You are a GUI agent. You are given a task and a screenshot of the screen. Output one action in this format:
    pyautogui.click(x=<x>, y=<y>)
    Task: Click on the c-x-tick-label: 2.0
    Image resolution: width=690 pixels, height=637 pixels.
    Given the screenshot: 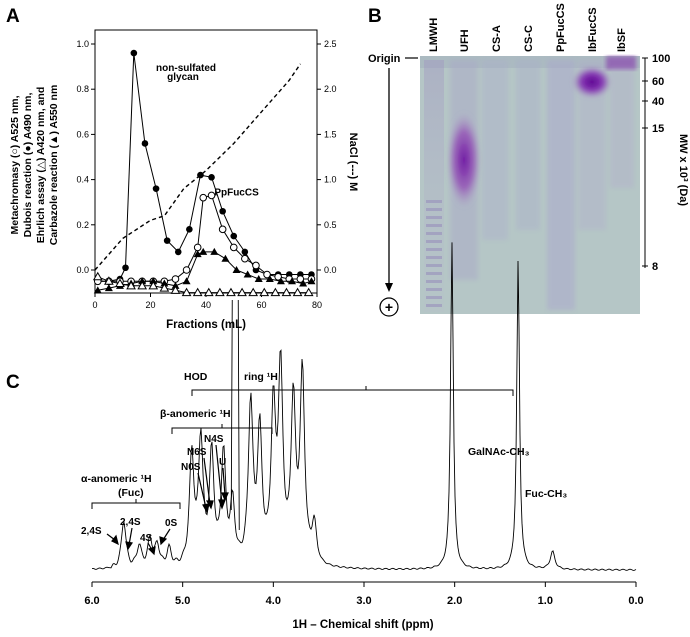 What is the action you would take?
    pyautogui.click(x=454, y=601)
    